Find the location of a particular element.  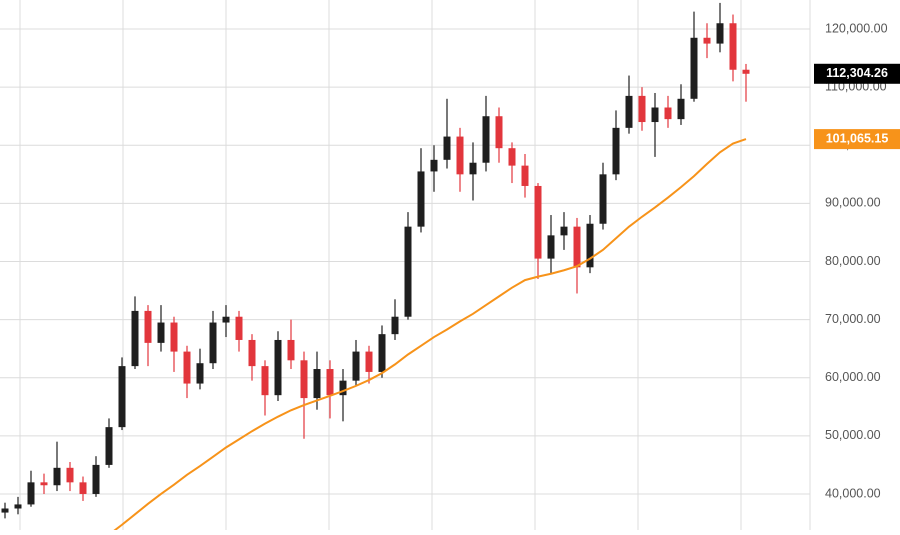

y-tick-label: 50,000.00 is located at coordinates (853, 435).